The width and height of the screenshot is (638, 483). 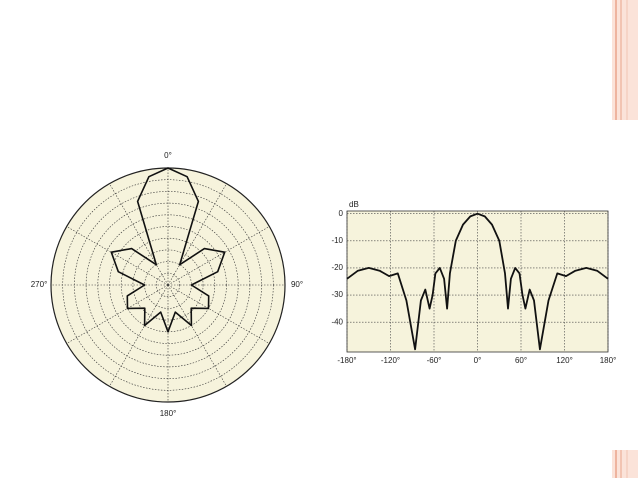 What do you see at coordinates (337, 267) in the screenshot?
I see `y-tick-label: -20` at bounding box center [337, 267].